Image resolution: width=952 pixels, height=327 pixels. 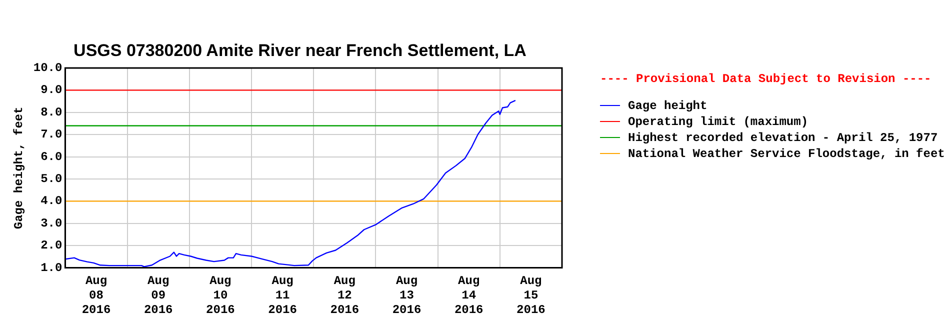 What do you see at coordinates (51, 135) in the screenshot?
I see `y-tick-label: 7.0` at bounding box center [51, 135].